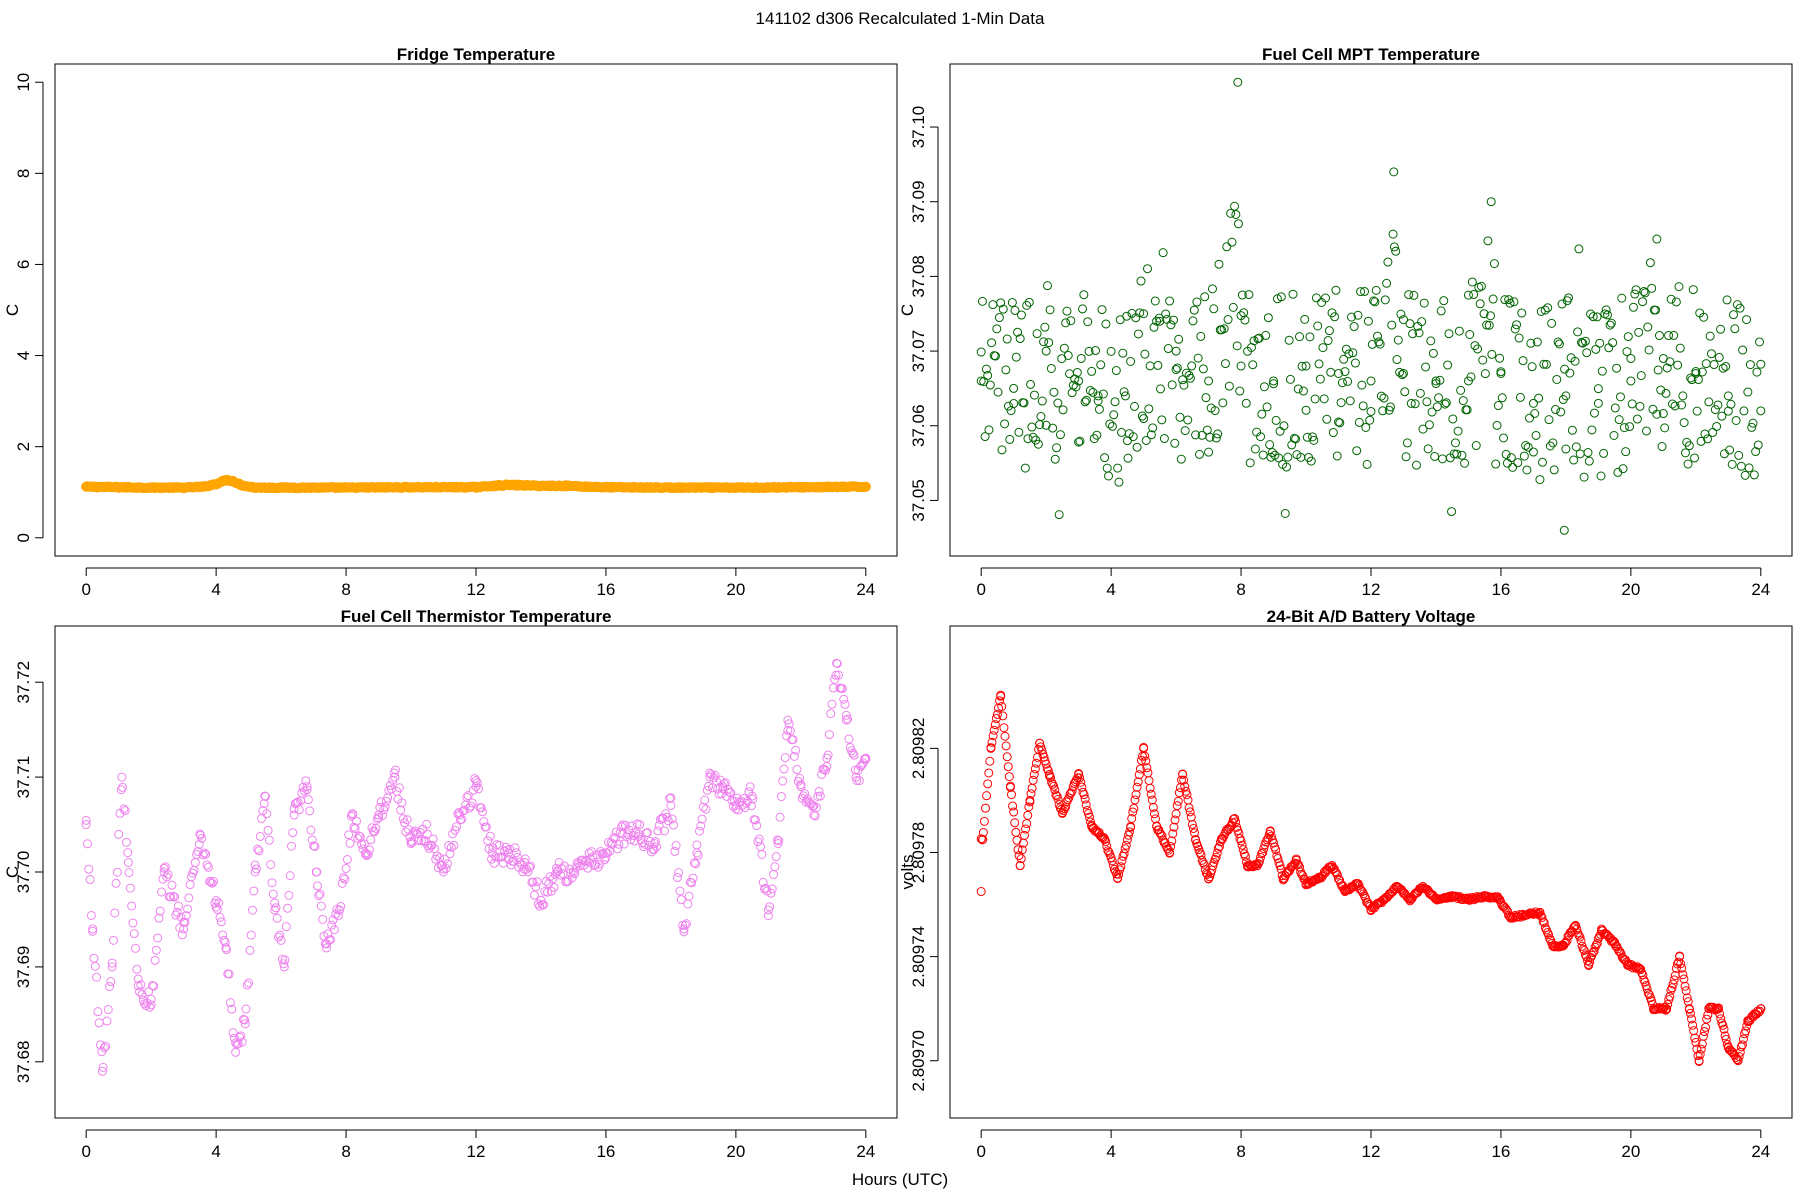 Image resolution: width=1800 pixels, height=1200 pixels. Describe the element at coordinates (23, 355) in the screenshot. I see `y-tick-label: 4` at that location.